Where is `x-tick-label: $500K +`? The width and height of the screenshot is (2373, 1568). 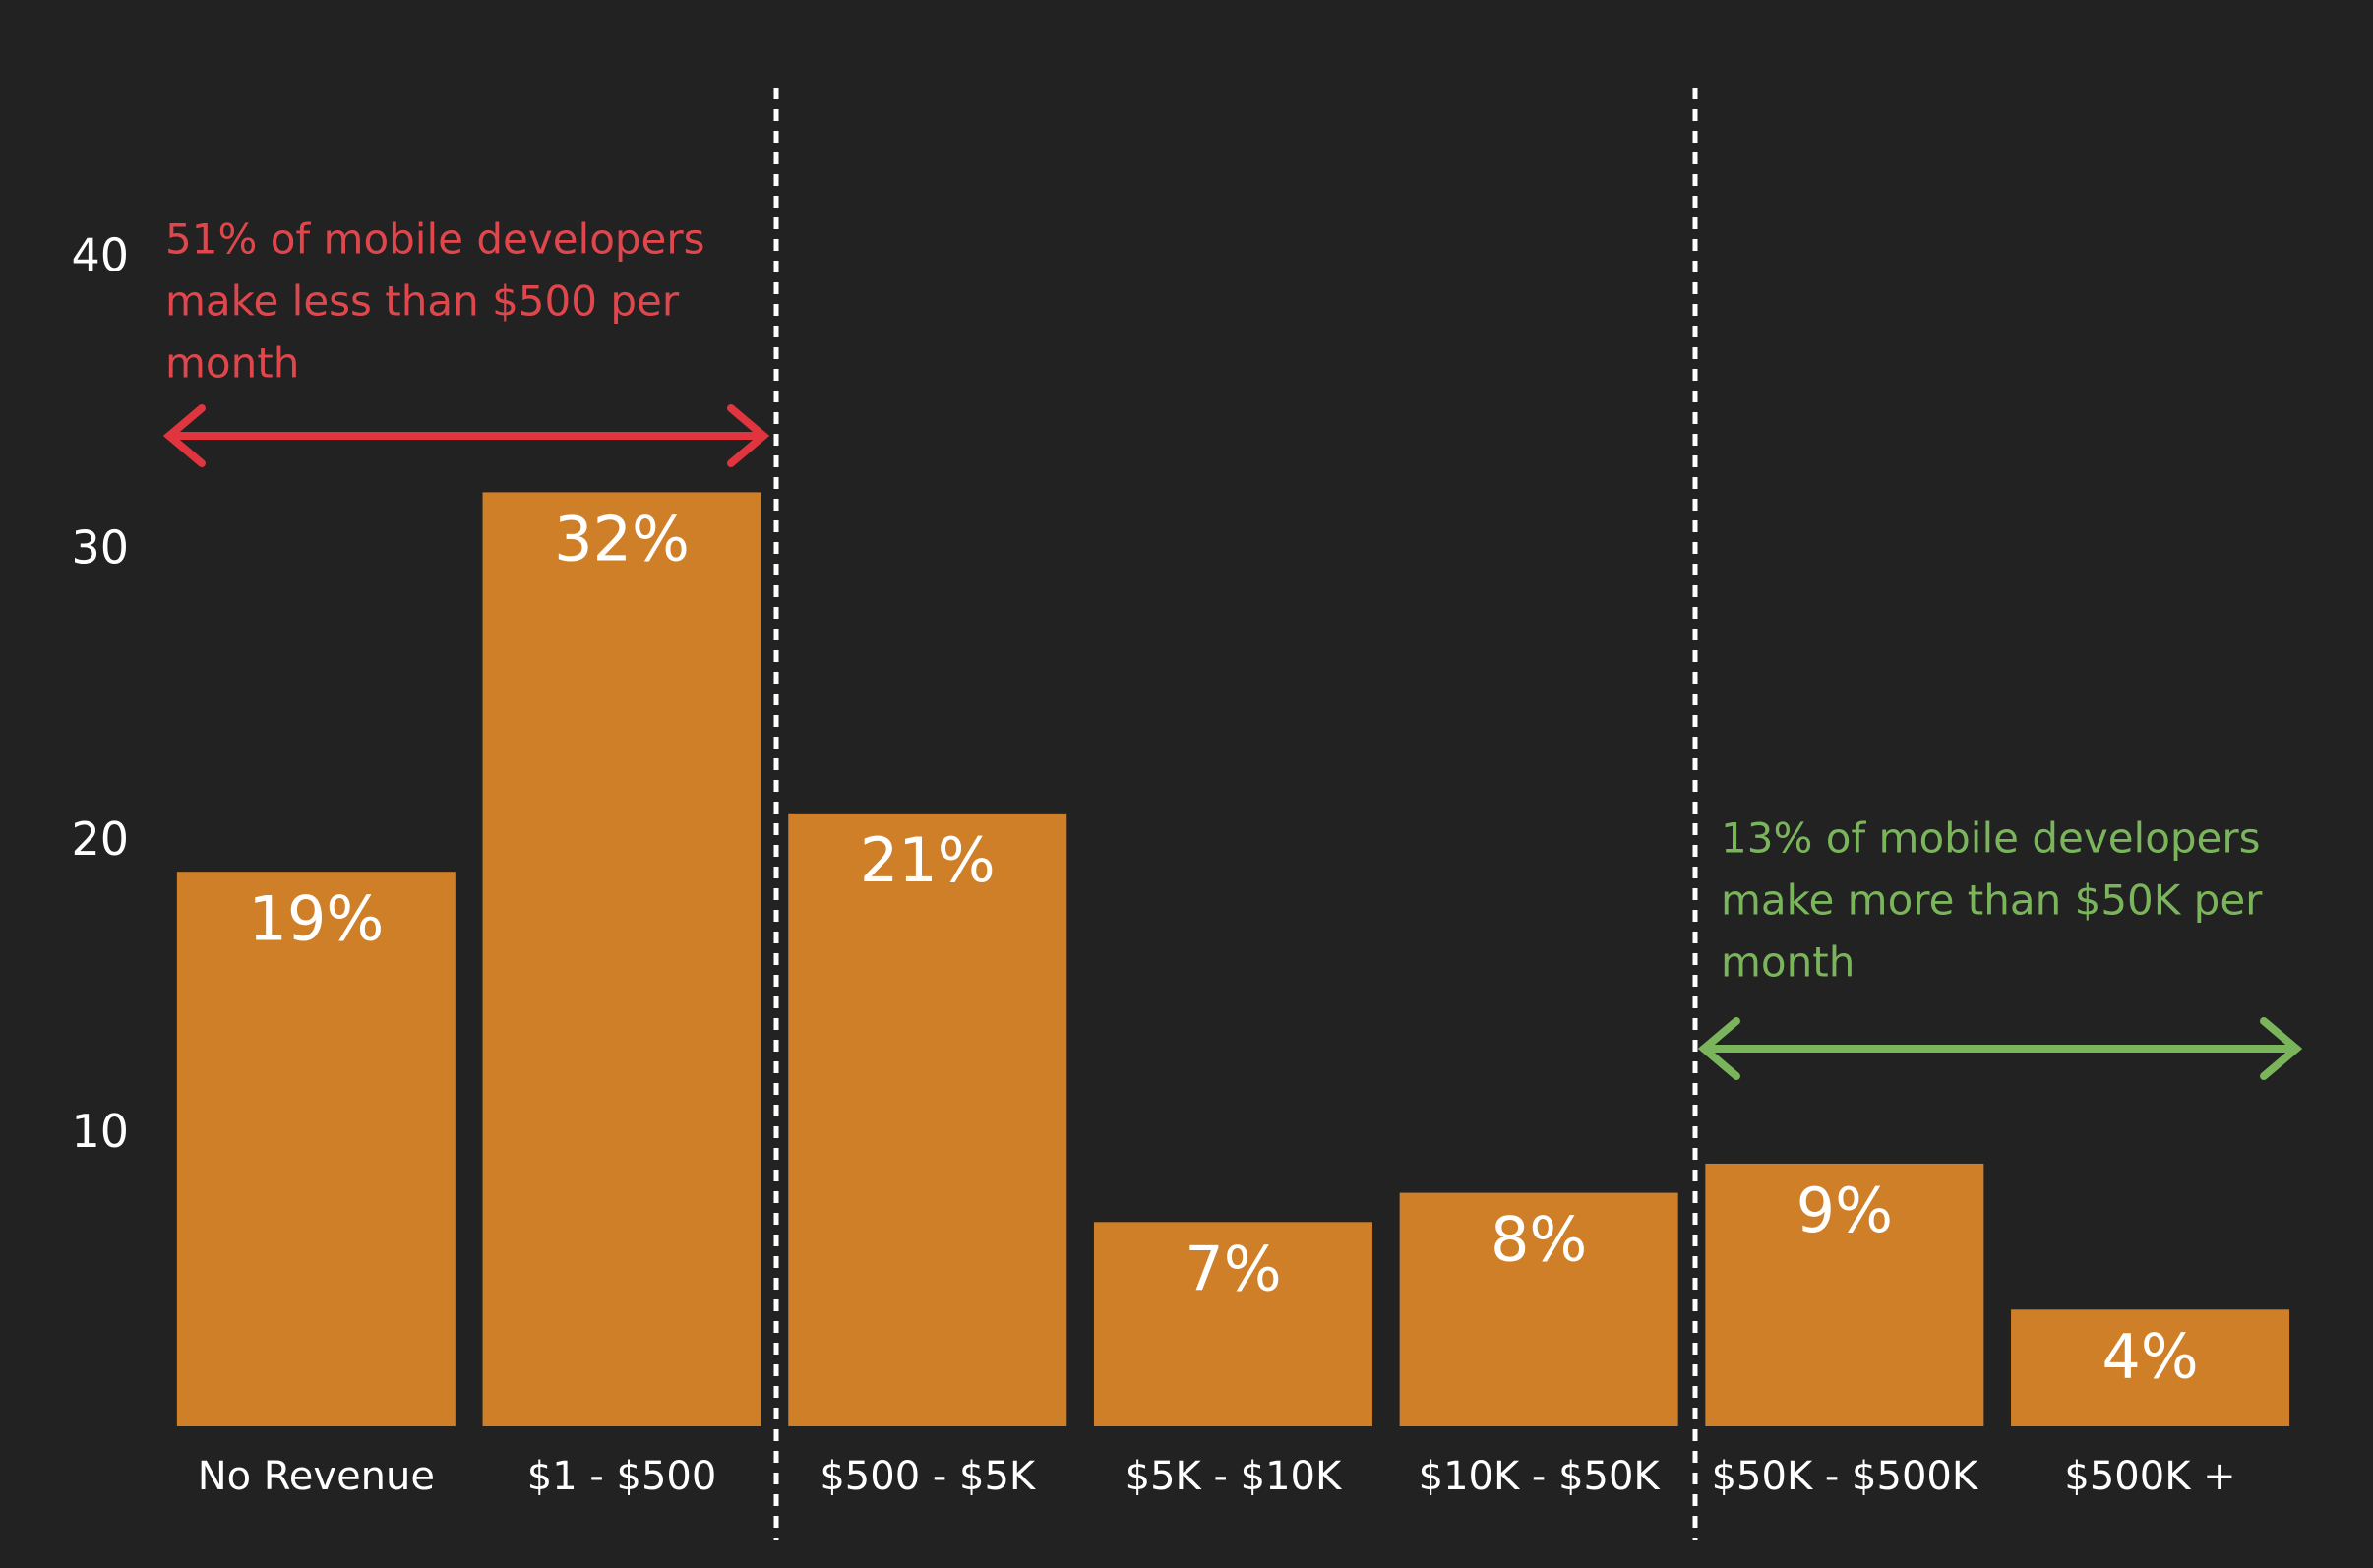
x-tick-label: $500K + is located at coordinates (2149, 1476).